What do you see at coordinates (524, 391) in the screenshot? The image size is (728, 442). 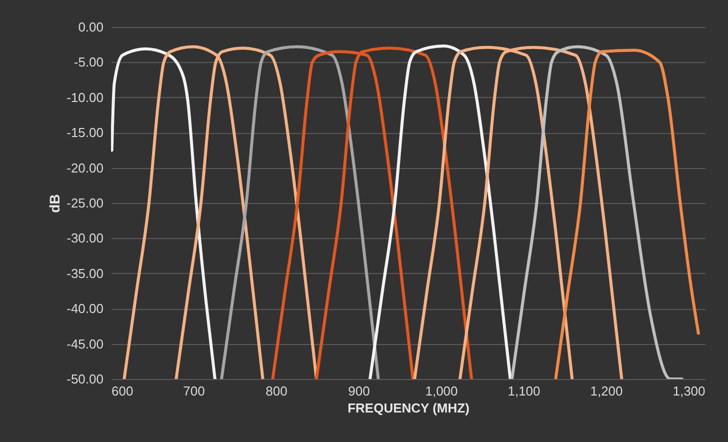 I see `x-tick-label: 1,100` at bounding box center [524, 391].